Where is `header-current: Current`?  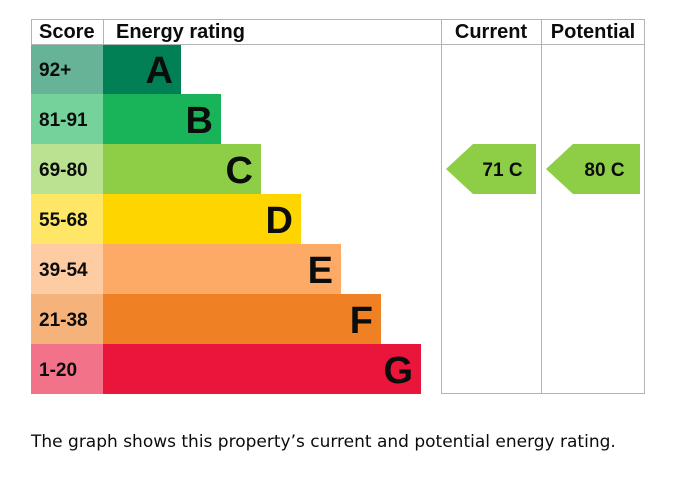 header-current: Current is located at coordinates (491, 32).